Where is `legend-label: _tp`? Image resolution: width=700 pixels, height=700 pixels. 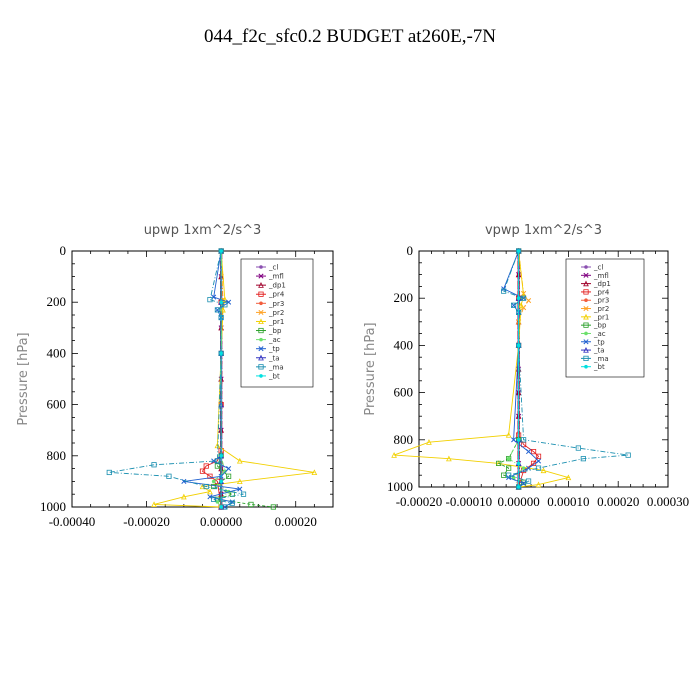
legend-label: _tp is located at coordinates (274, 349).